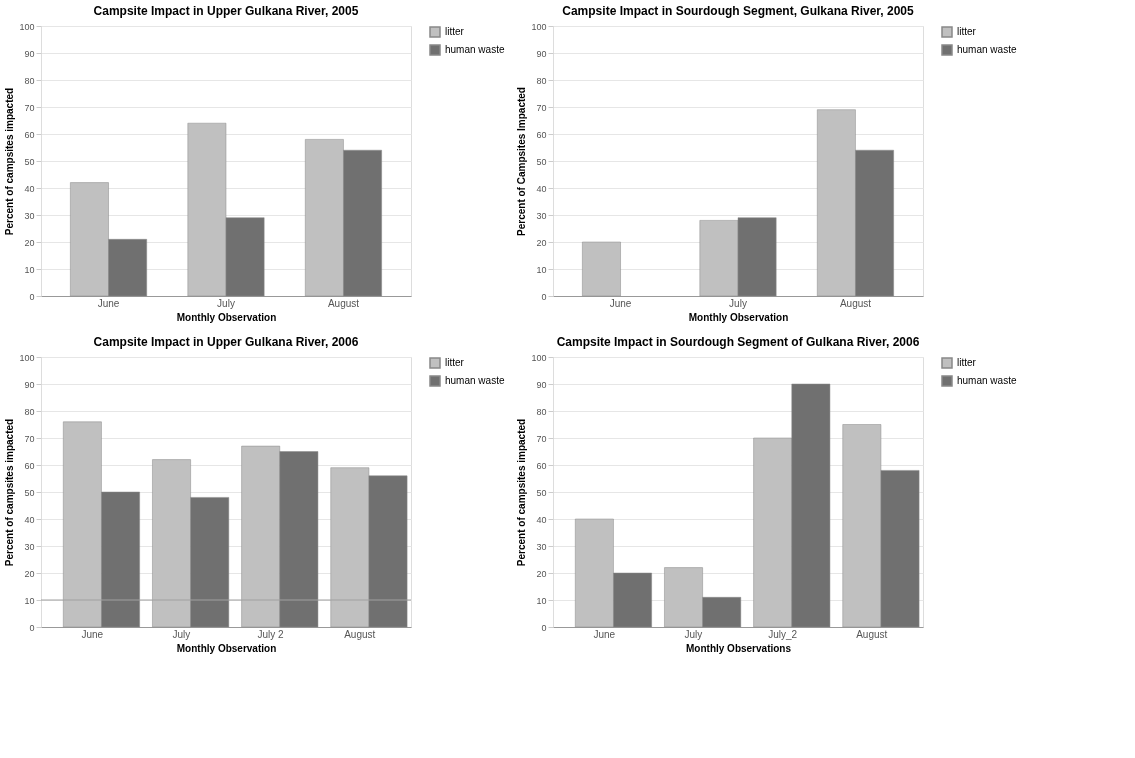 The width and height of the screenshot is (1135, 758). What do you see at coordinates (226, 342) in the screenshot?
I see `chart-title: Campsite Impact in Upper Gulkana River, 2006` at bounding box center [226, 342].